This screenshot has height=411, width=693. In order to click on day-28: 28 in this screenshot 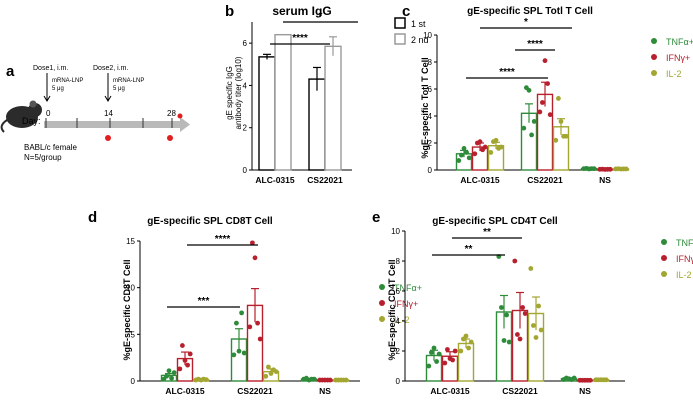, I will do `click(171, 113)`.